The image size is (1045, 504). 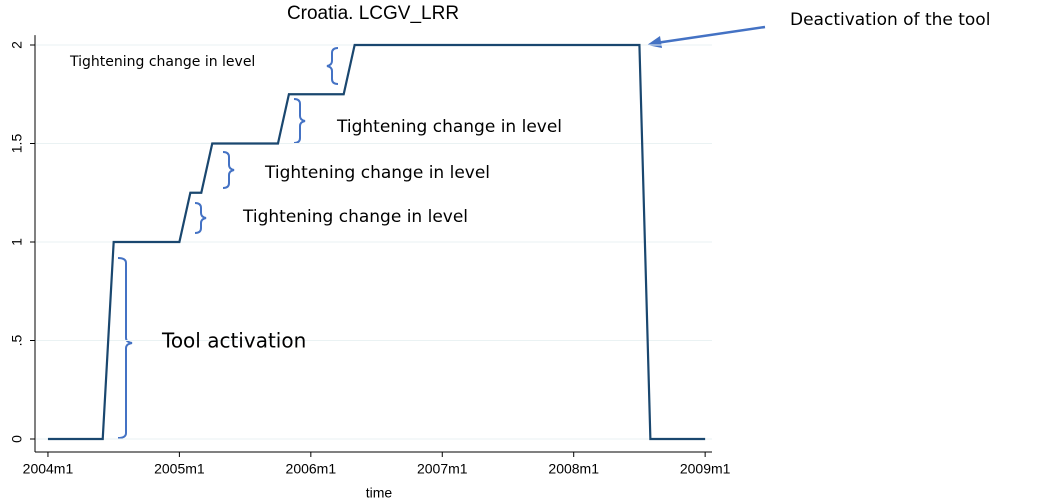 I want to click on x-axis-label: time, so click(x=379, y=493).